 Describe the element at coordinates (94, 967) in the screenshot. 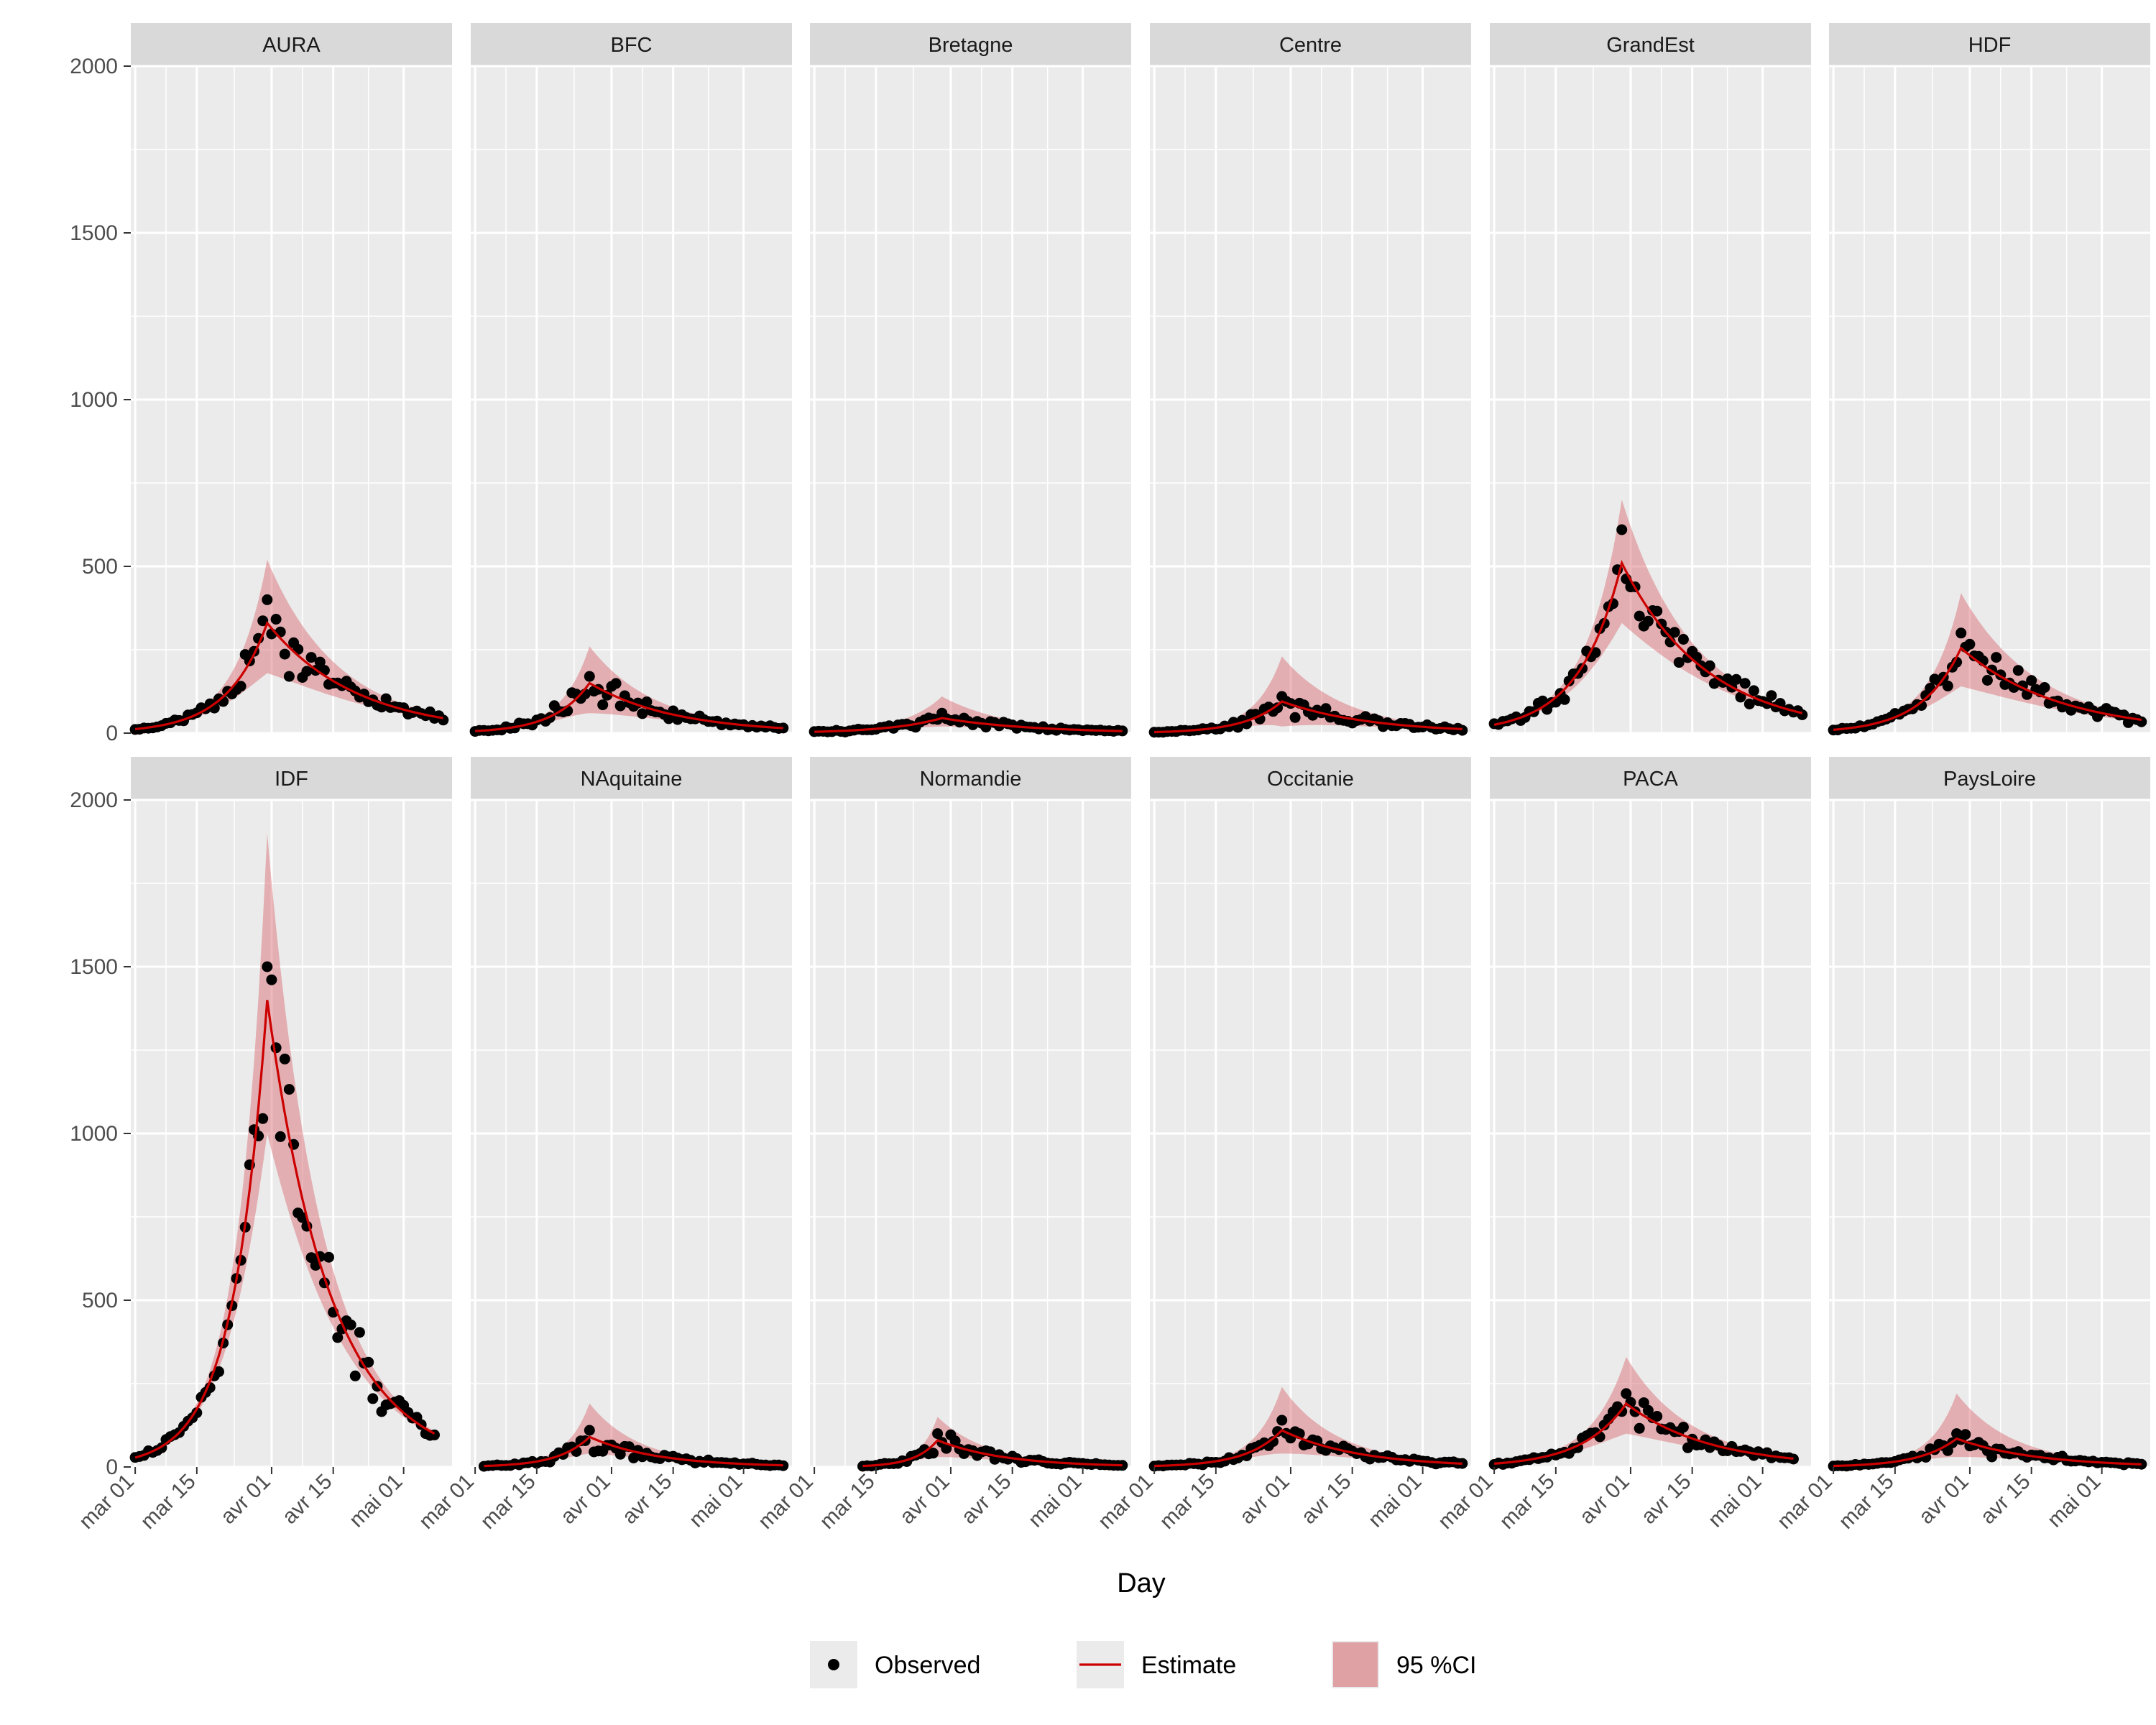

I see `y-tick-label: 1500` at that location.